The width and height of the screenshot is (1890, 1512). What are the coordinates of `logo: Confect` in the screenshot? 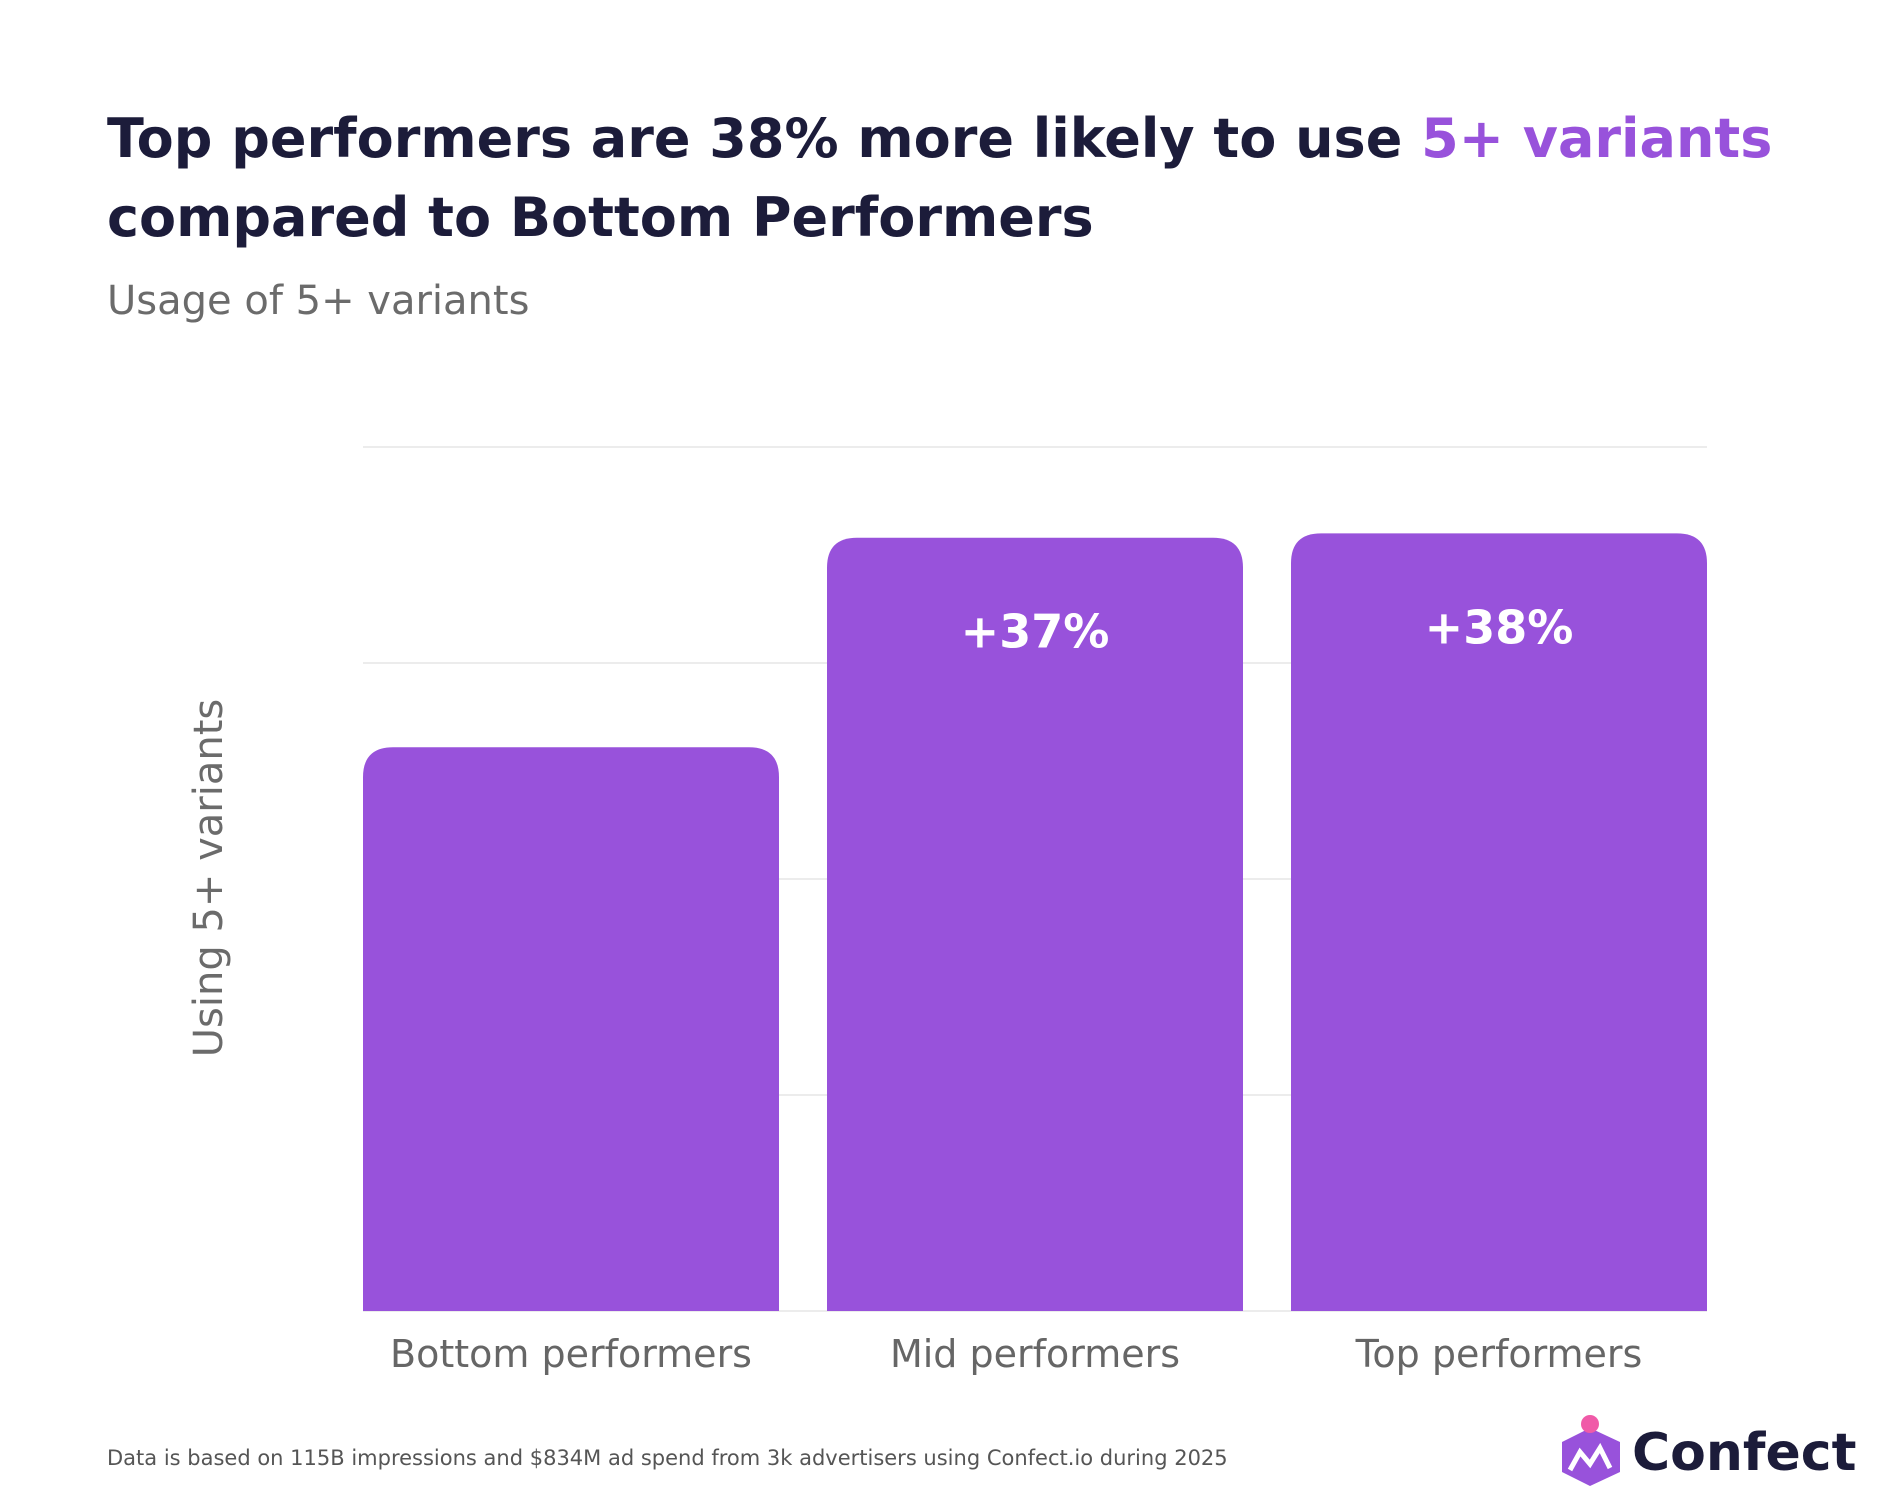 It's located at (1709, 1450).